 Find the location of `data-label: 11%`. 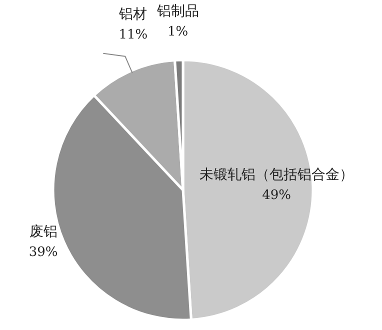

data-label: 11% is located at coordinates (133, 34).